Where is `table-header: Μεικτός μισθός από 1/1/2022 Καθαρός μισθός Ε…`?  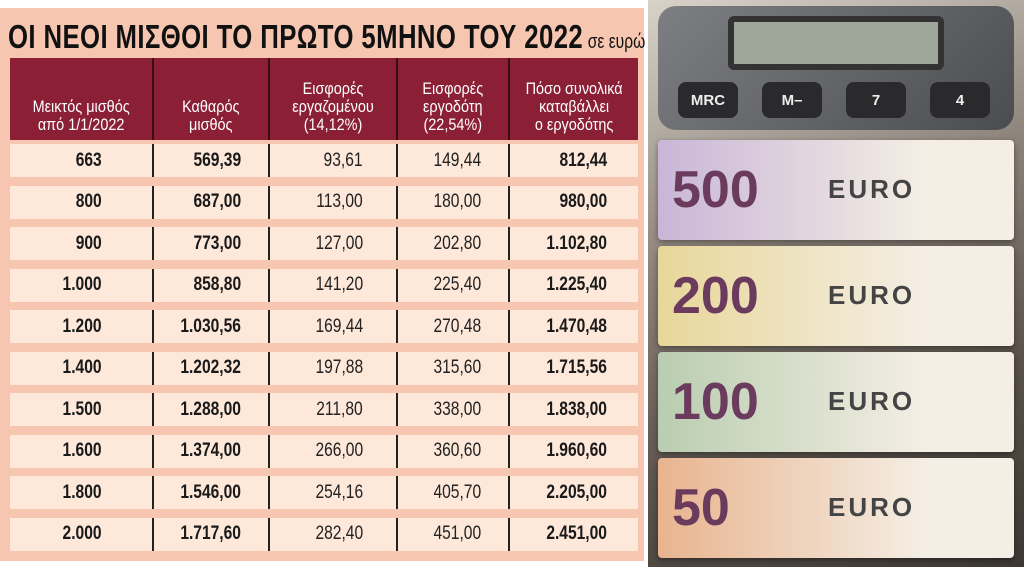
table-header: Μεικτός μισθός από 1/1/2022 Καθαρός μισθός Ε… is located at coordinates (324, 99).